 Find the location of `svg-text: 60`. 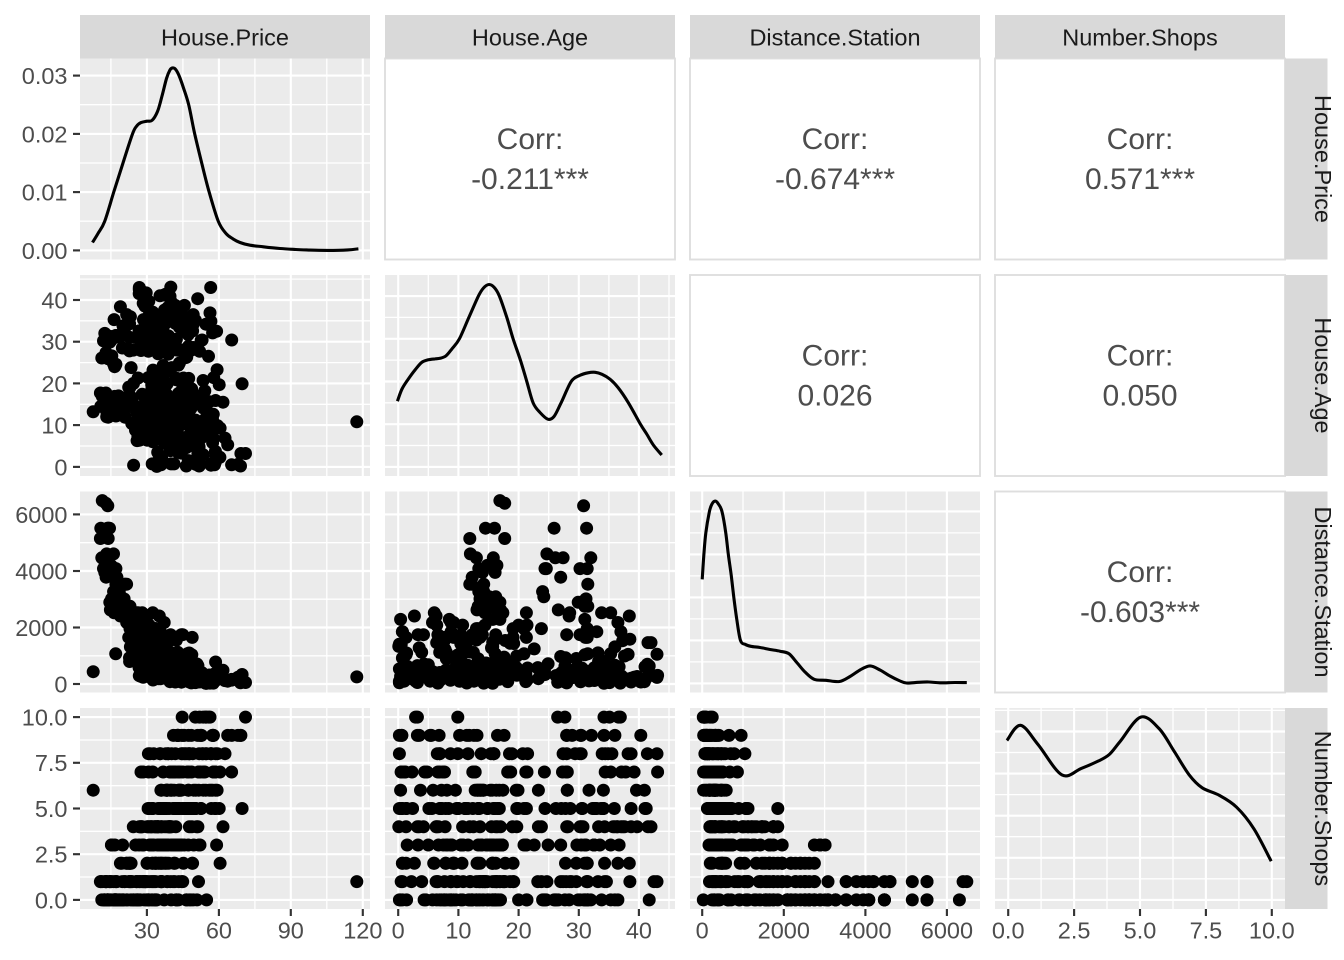

svg-text: 60 is located at coordinates (219, 931).